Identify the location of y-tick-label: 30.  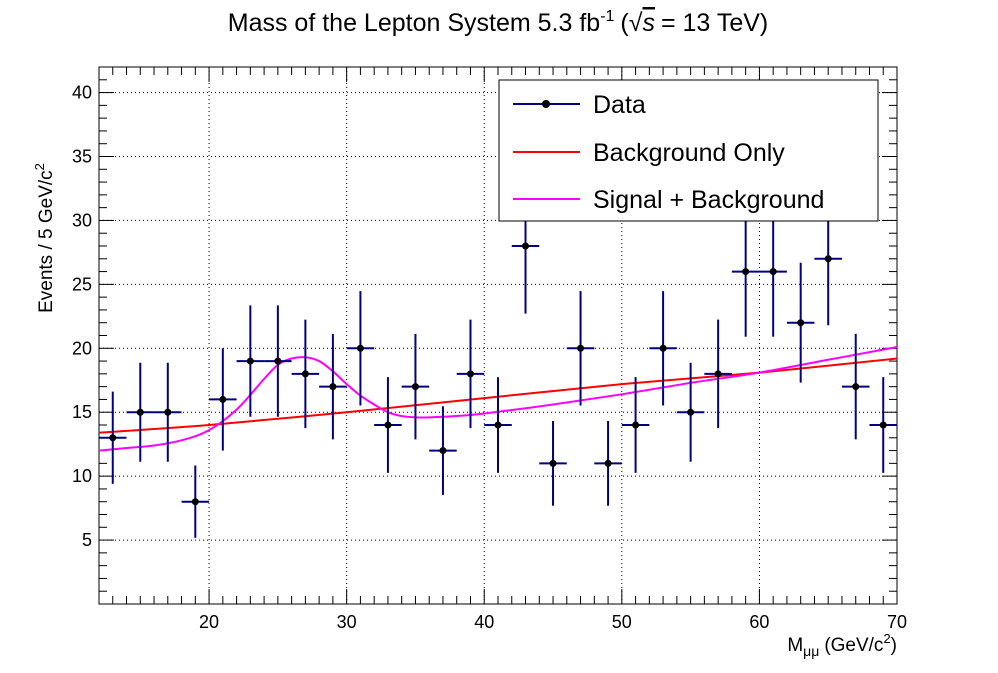
(82, 220).